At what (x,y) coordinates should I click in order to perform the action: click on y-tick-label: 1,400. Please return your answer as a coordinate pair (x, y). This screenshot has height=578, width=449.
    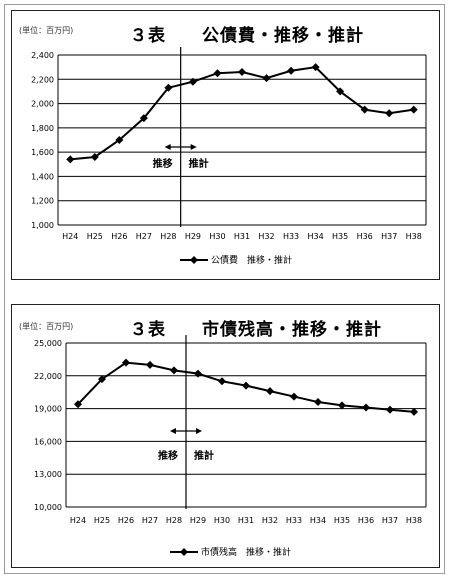
    Looking at the image, I should click on (42, 176).